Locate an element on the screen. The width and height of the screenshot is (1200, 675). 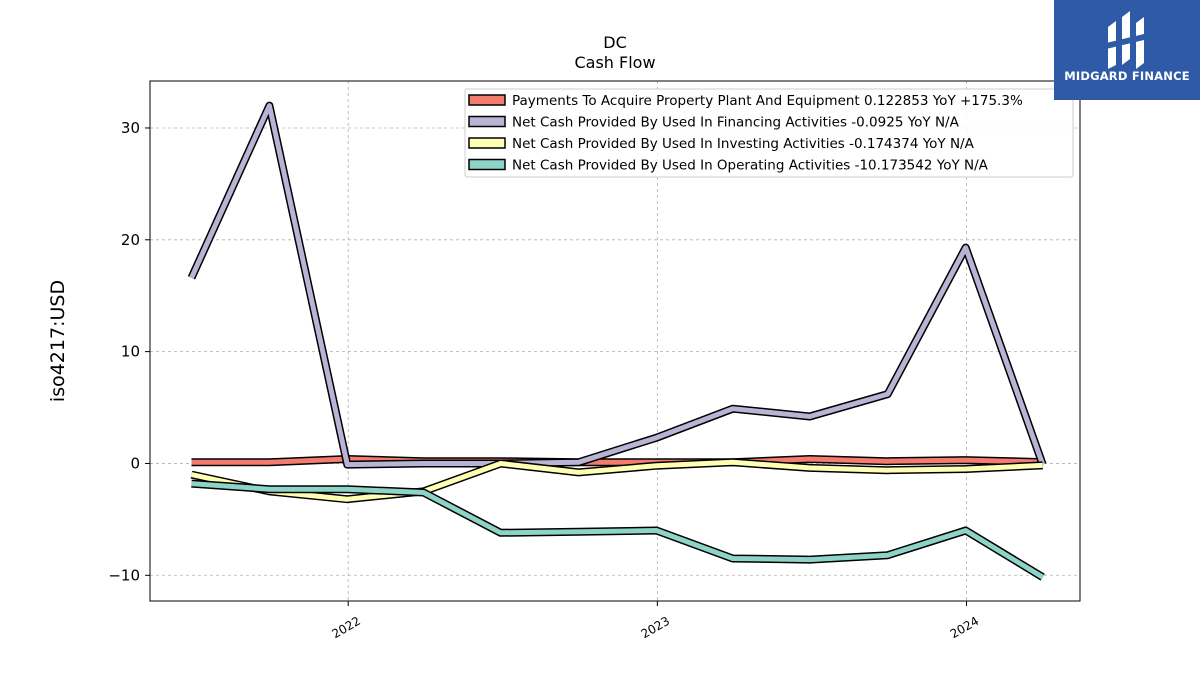
chart-title: DC is located at coordinates (615, 42).